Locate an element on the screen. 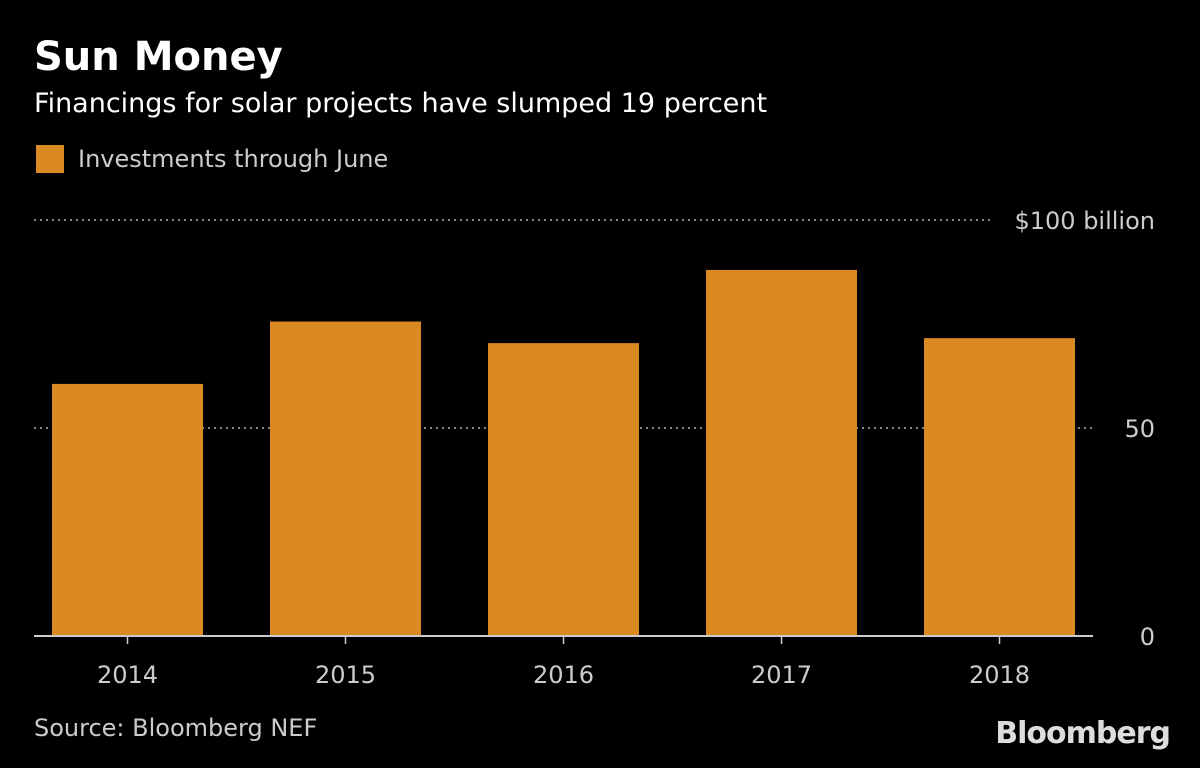 The height and width of the screenshot is (768, 1200). legend-label: Investments through June is located at coordinates (233, 159).